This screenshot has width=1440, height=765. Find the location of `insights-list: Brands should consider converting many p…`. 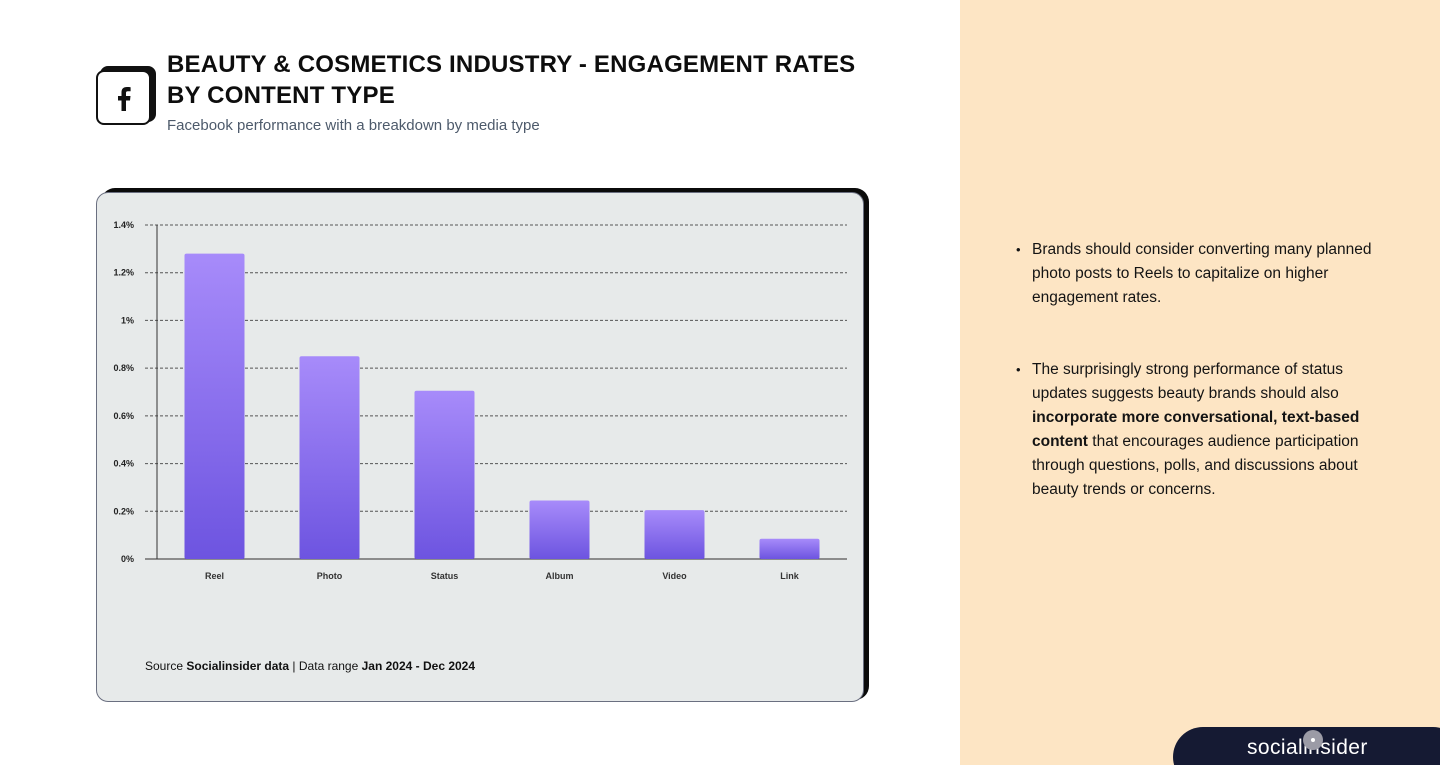

insights-list: Brands should consider converting many p… is located at coordinates (1196, 370).